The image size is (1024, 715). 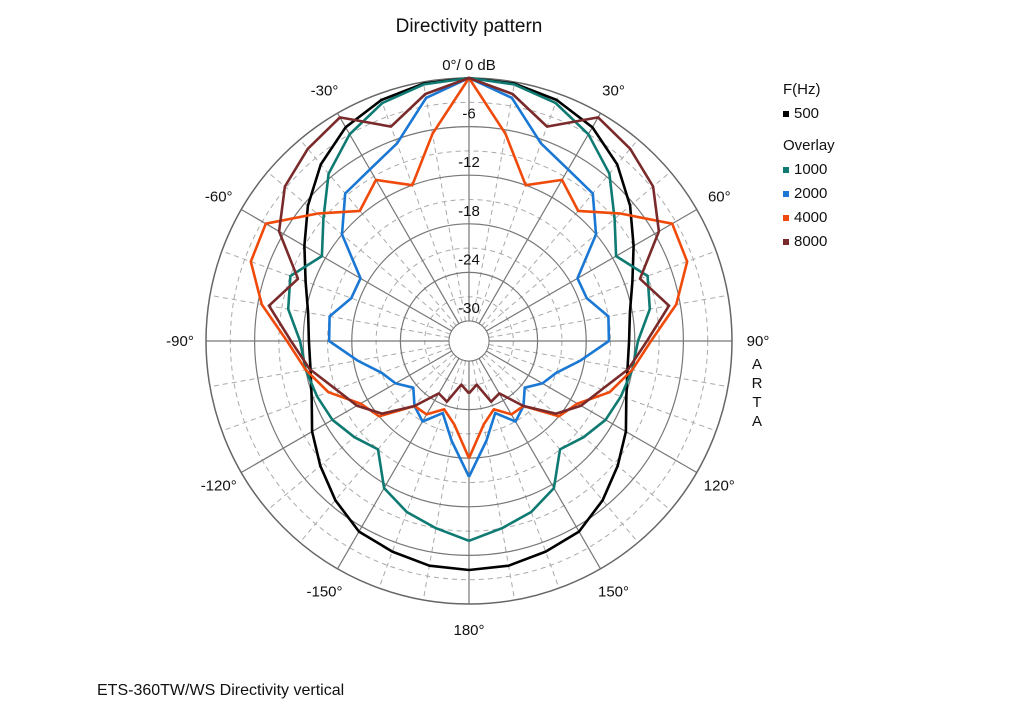 What do you see at coordinates (802, 89) in the screenshot?
I see `legend-header: F(Hz)` at bounding box center [802, 89].